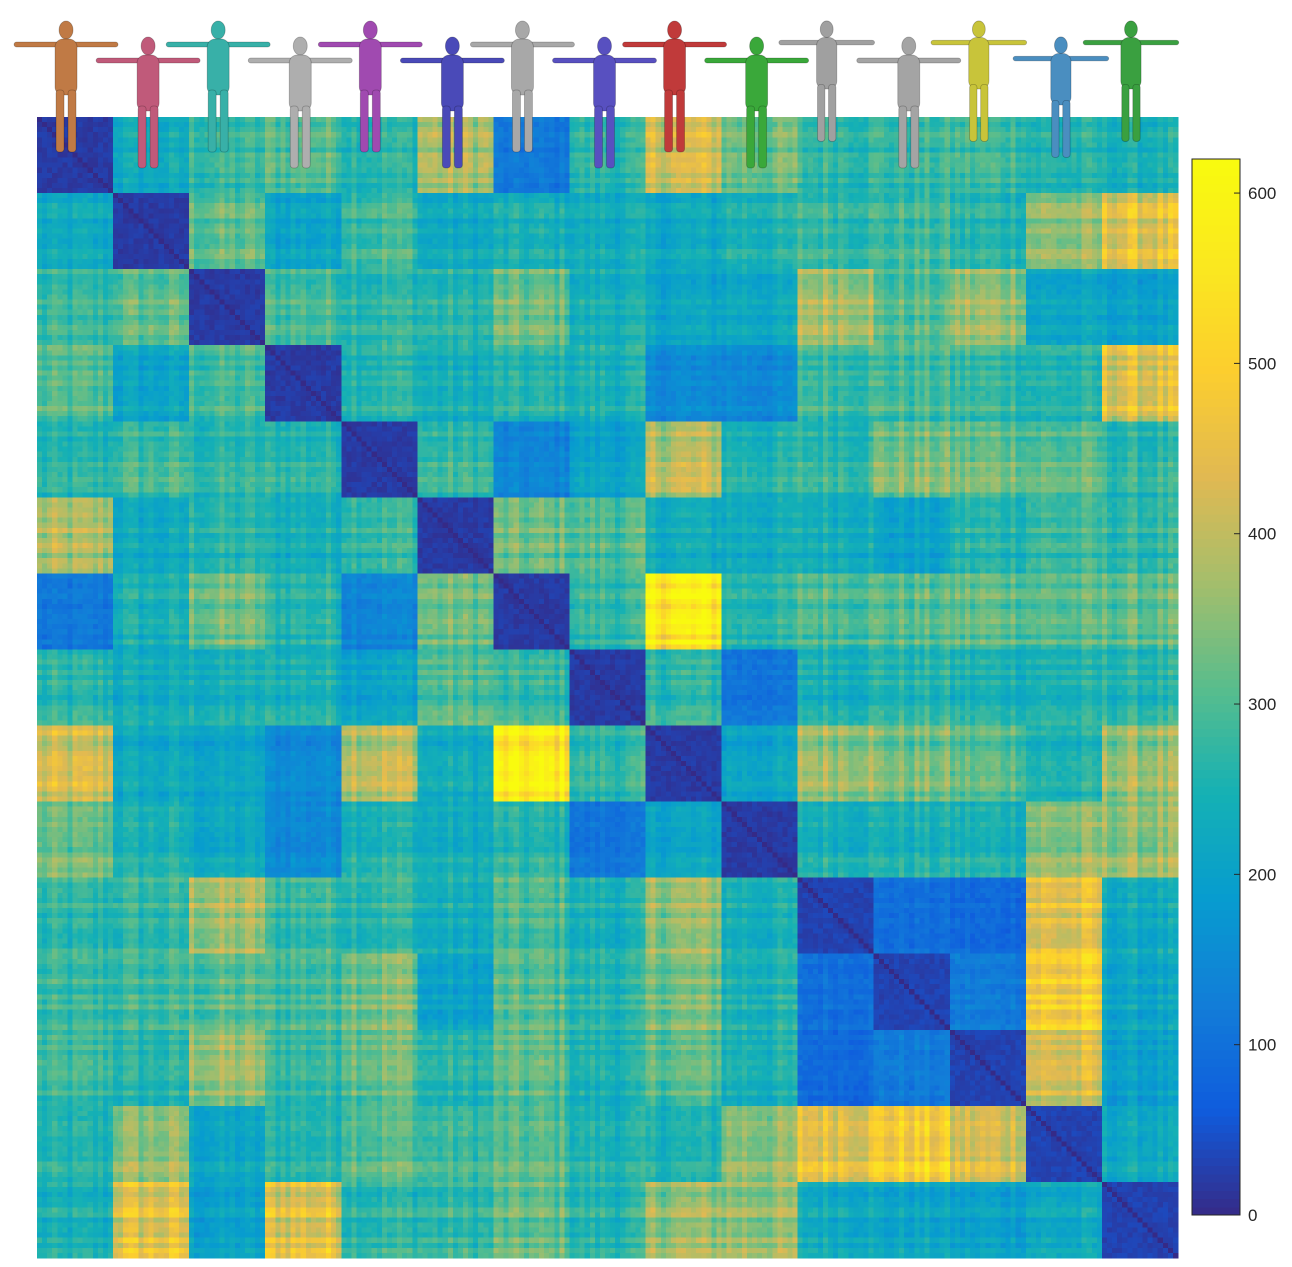 Image resolution: width=1292 pixels, height=1267 pixels. What do you see at coordinates (1262, 874) in the screenshot?
I see `colorbar-tick-label: 200` at bounding box center [1262, 874].